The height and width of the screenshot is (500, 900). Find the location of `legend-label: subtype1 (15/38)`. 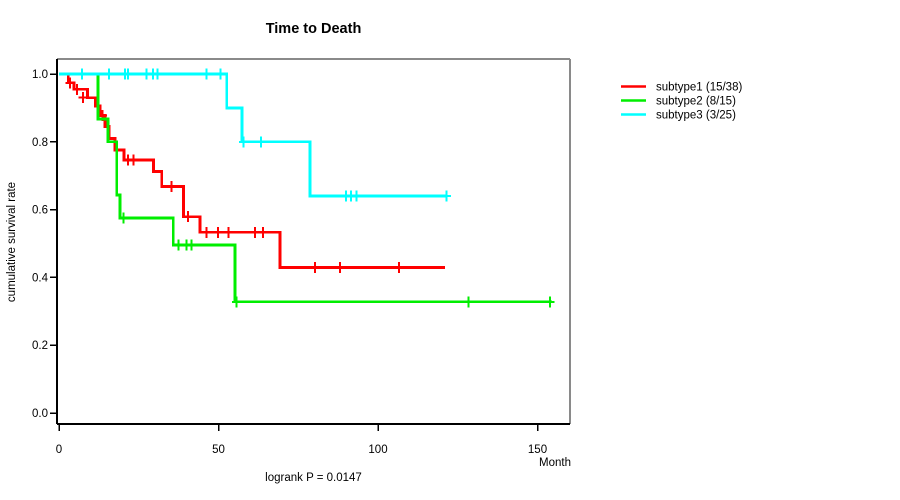

legend-label: subtype1 (15/38) is located at coordinates (699, 88).